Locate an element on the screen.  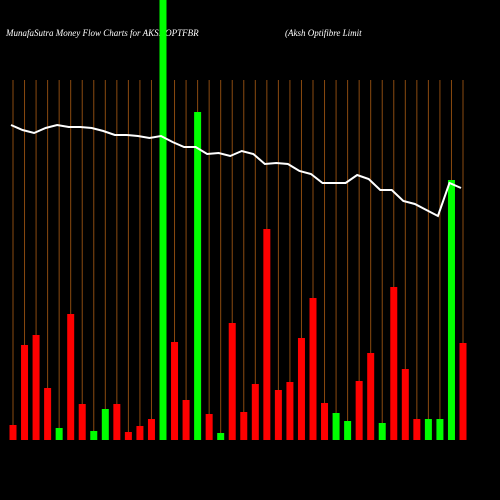
chart-subtitle: (Aksh Optifibre Limit is located at coordinates (323, 33).